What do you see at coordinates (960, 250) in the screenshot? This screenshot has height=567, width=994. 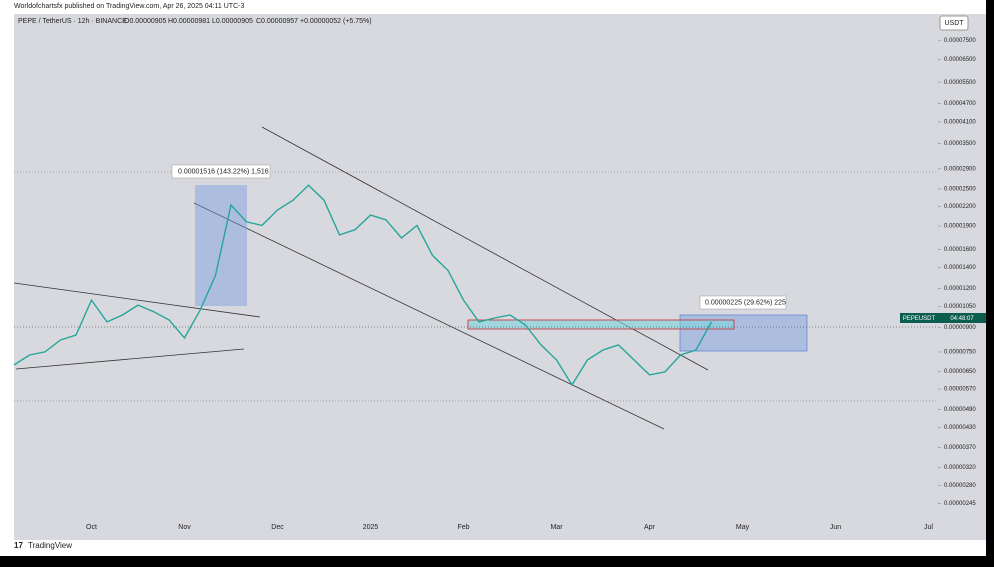 I see `y-tick-label: 0.00001600` at bounding box center [960, 250].